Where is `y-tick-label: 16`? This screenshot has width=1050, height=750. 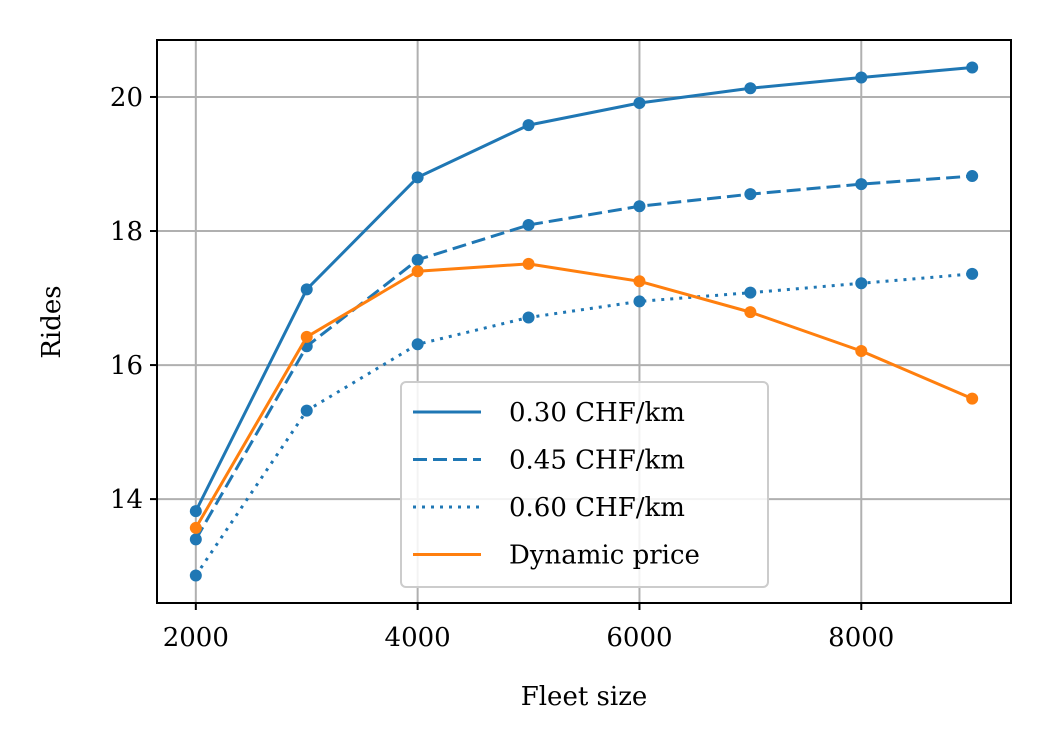 y-tick-label: 16 is located at coordinates (126, 366).